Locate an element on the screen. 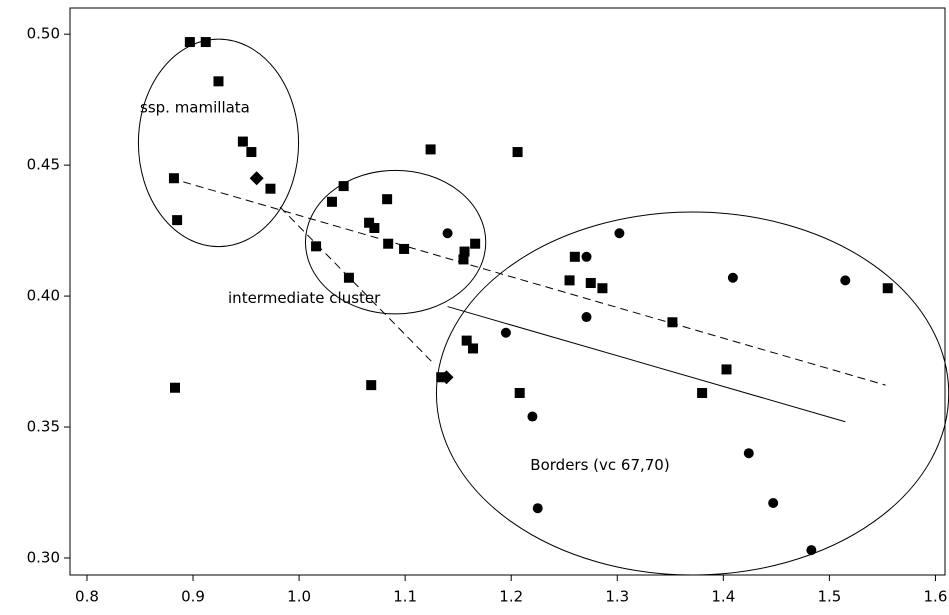 The image size is (949, 615). y-tick-label: 0.35 is located at coordinates (43, 427).